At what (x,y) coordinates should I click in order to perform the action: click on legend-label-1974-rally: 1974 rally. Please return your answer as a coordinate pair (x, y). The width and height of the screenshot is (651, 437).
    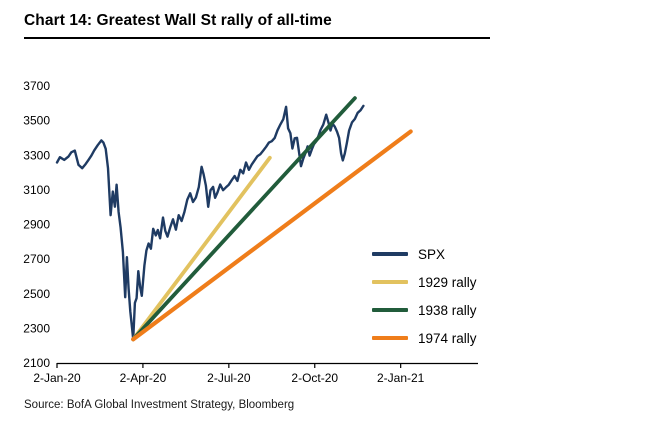
    Looking at the image, I should click on (447, 338).